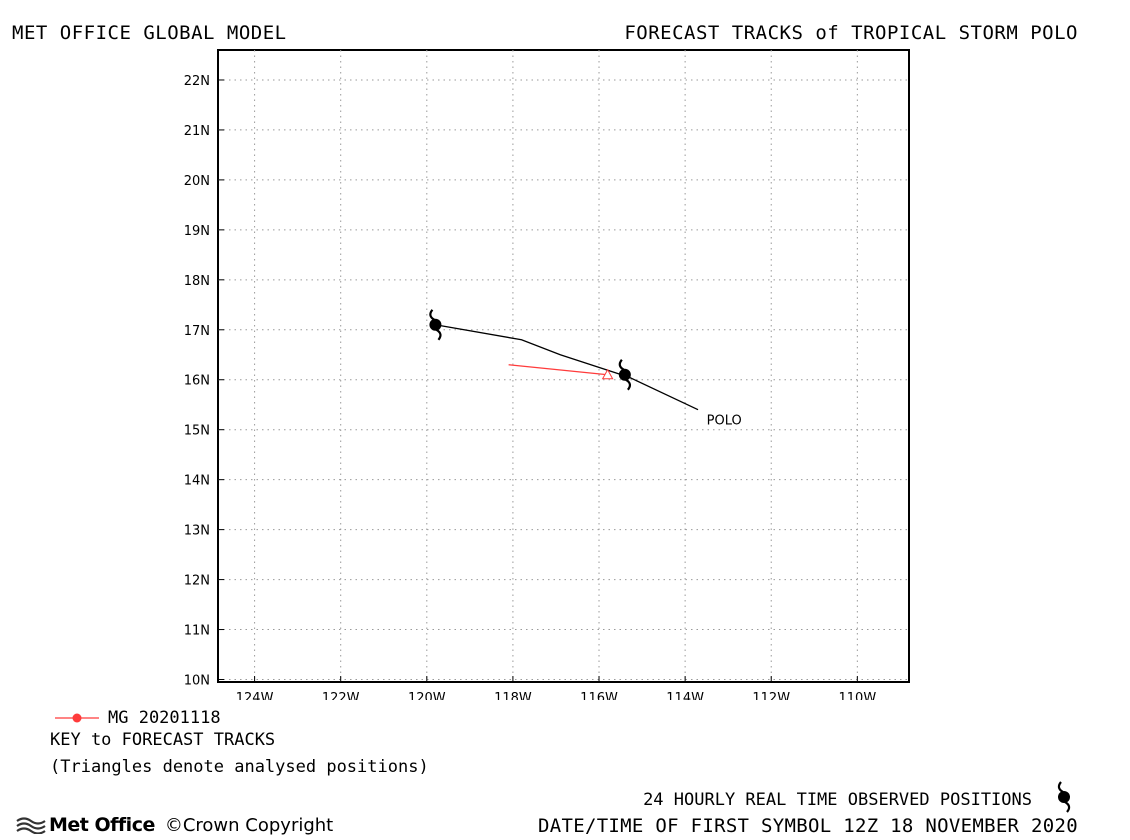 The width and height of the screenshot is (1130, 840). What do you see at coordinates (197, 81) in the screenshot?
I see `lat-label: 22N` at bounding box center [197, 81].